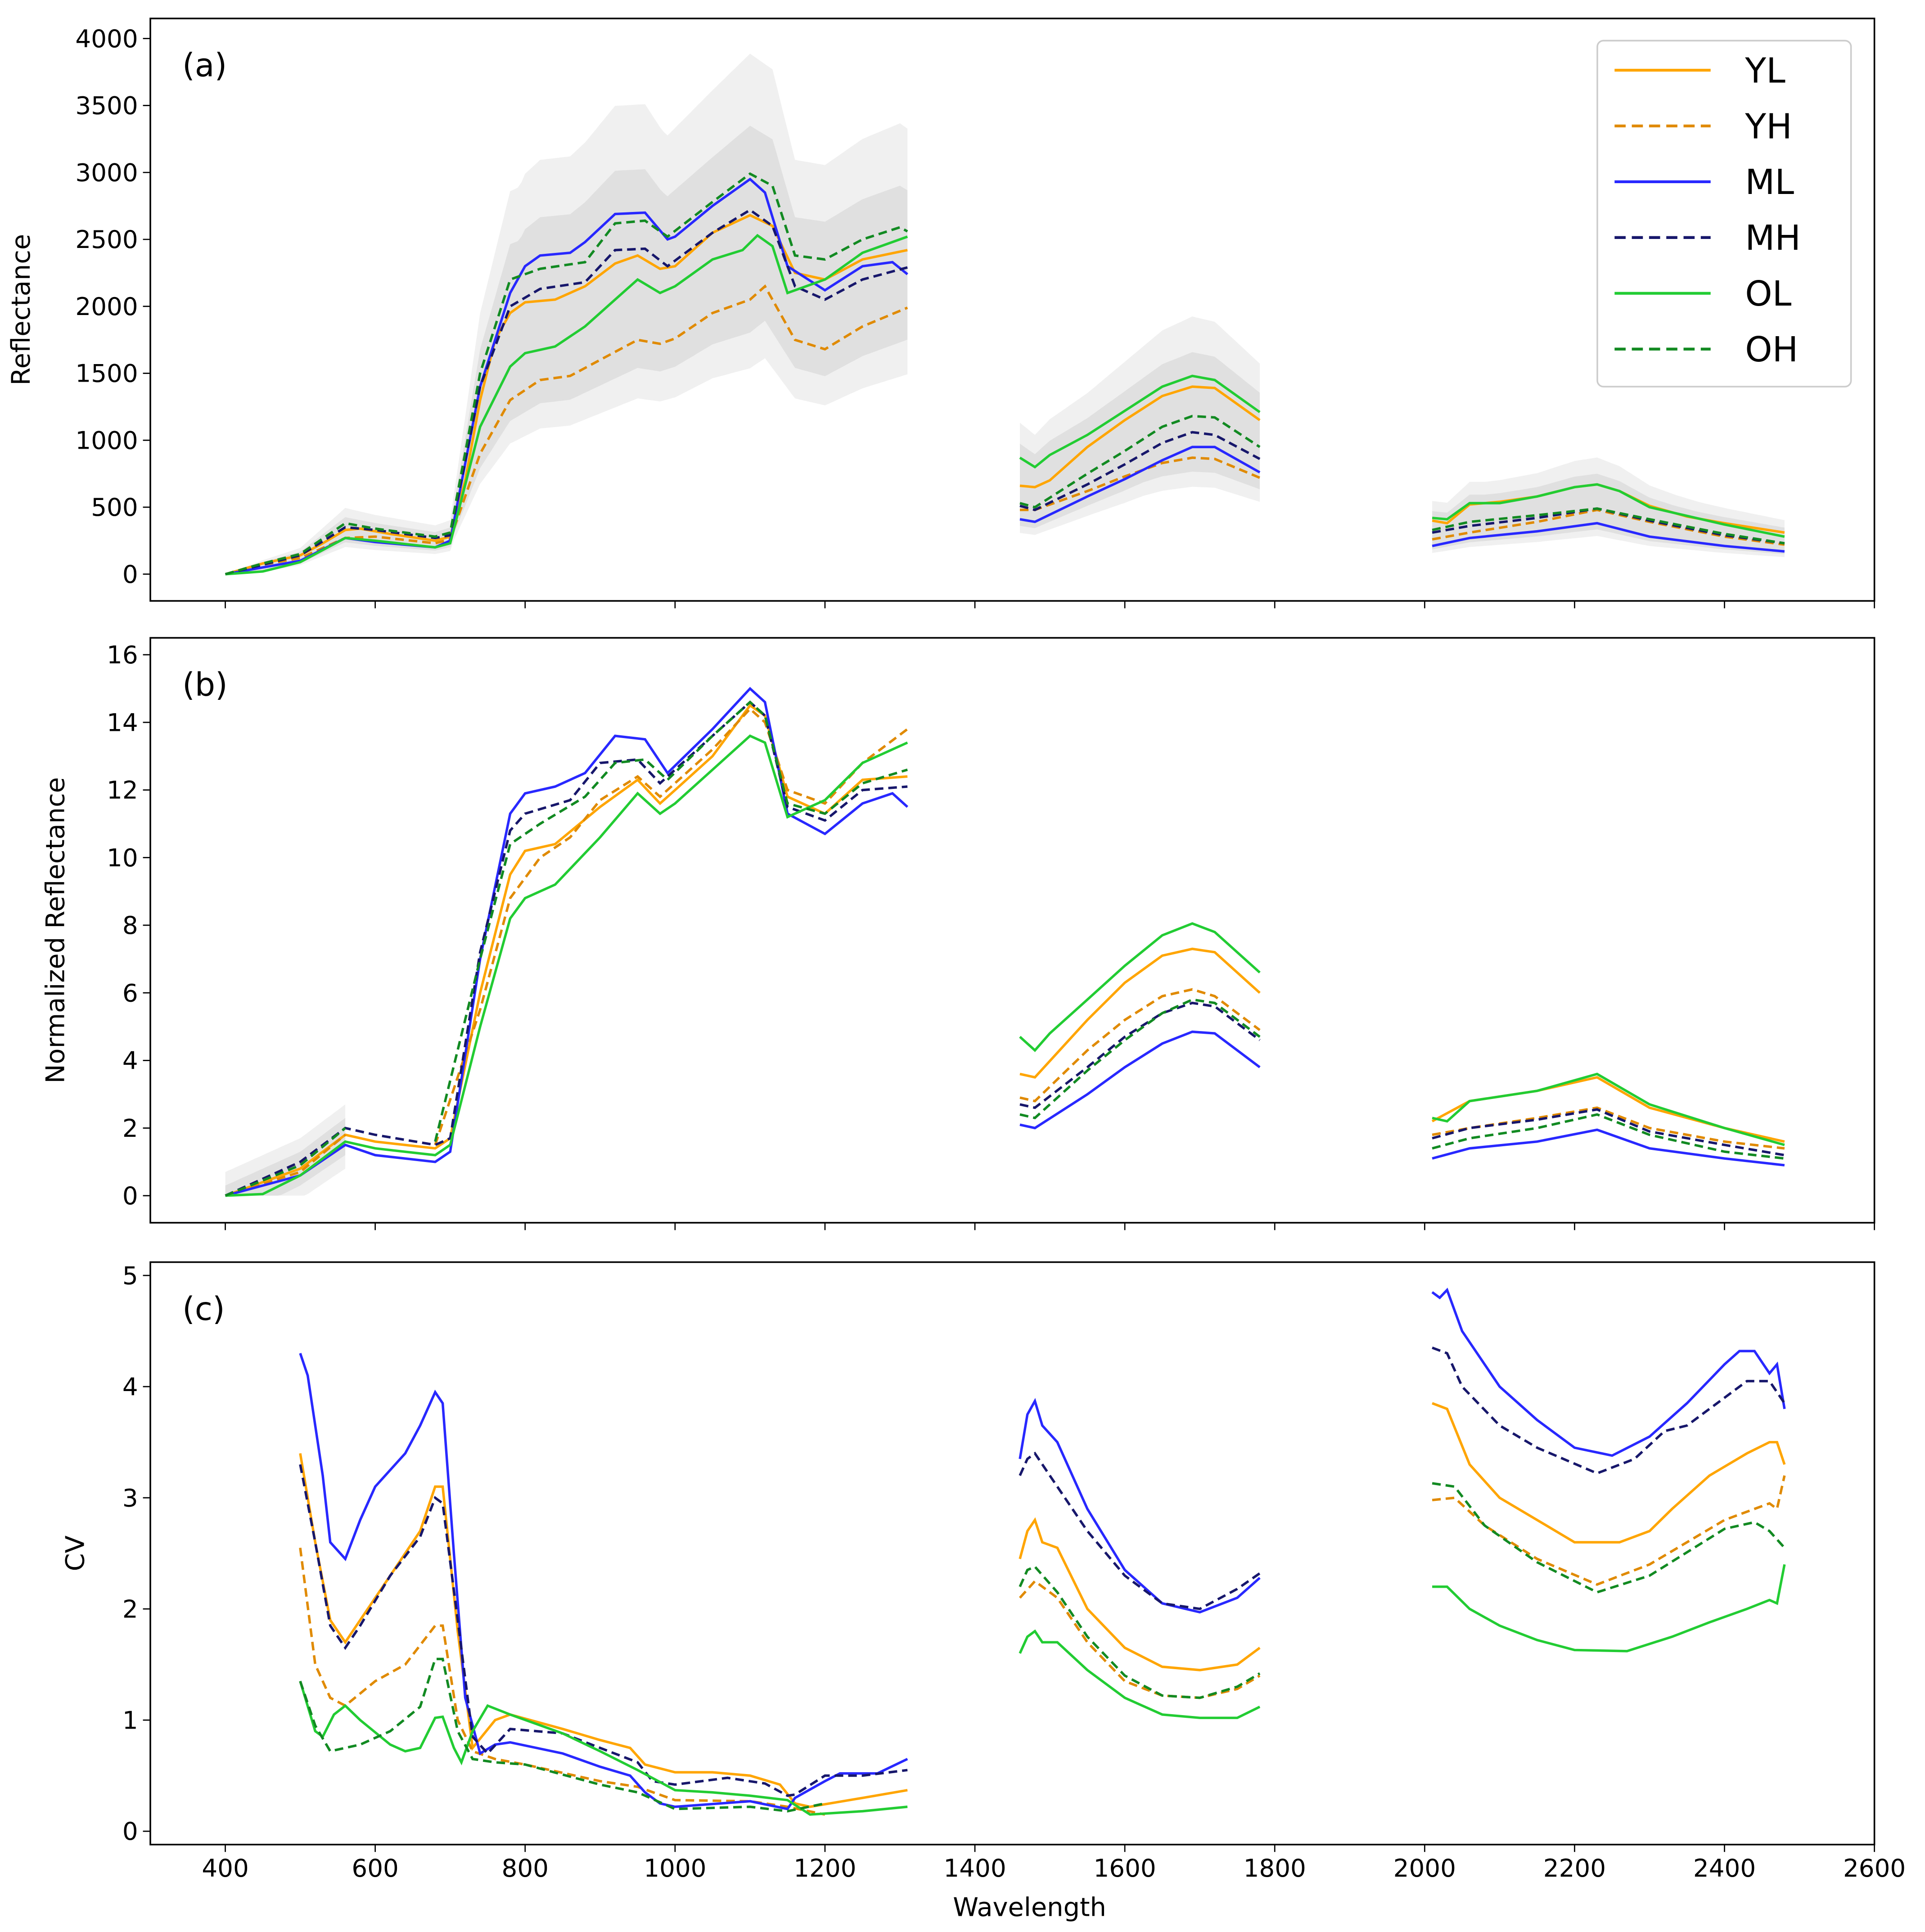 The width and height of the screenshot is (1925, 1932). Describe the element at coordinates (1707, 238) in the screenshot. I see `legend-item-MH: MH` at that location.